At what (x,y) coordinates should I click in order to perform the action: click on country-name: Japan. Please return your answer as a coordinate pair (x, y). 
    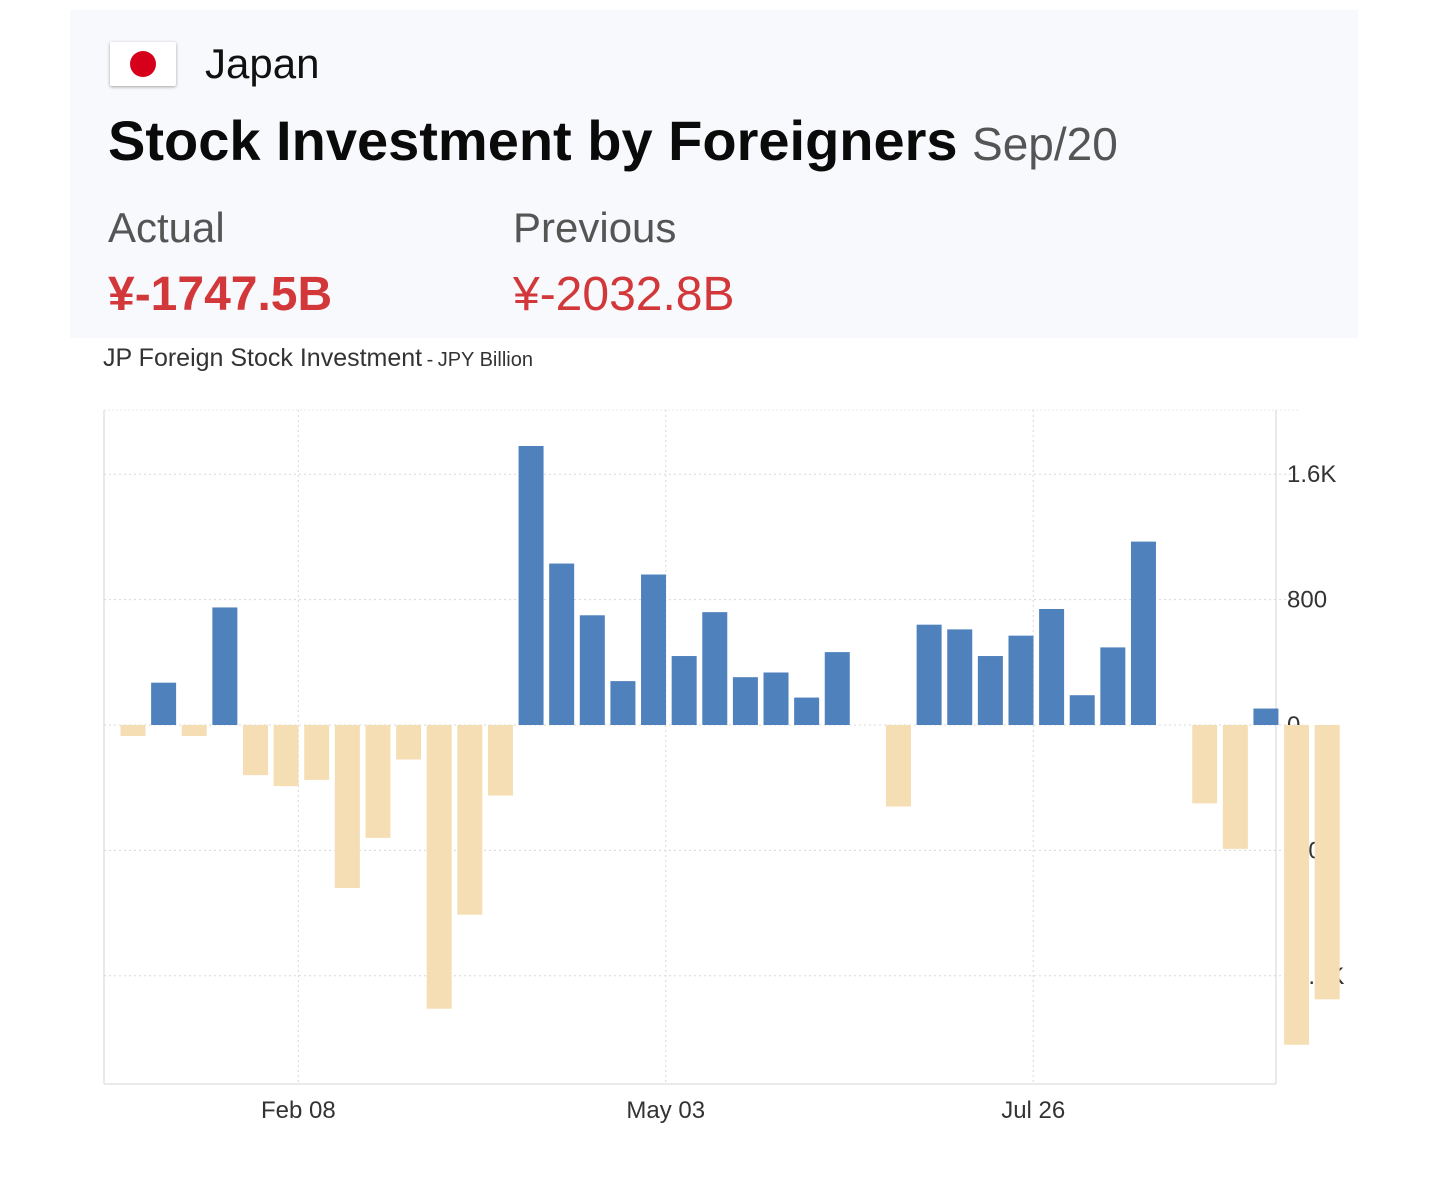
    Looking at the image, I should click on (262, 63).